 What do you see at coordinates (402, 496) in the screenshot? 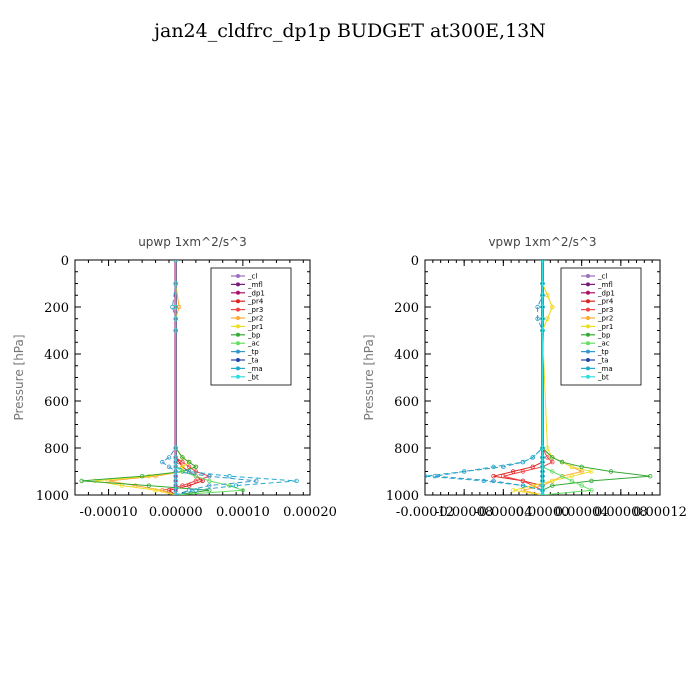
I see `y-tick-label: 1000` at bounding box center [402, 496].